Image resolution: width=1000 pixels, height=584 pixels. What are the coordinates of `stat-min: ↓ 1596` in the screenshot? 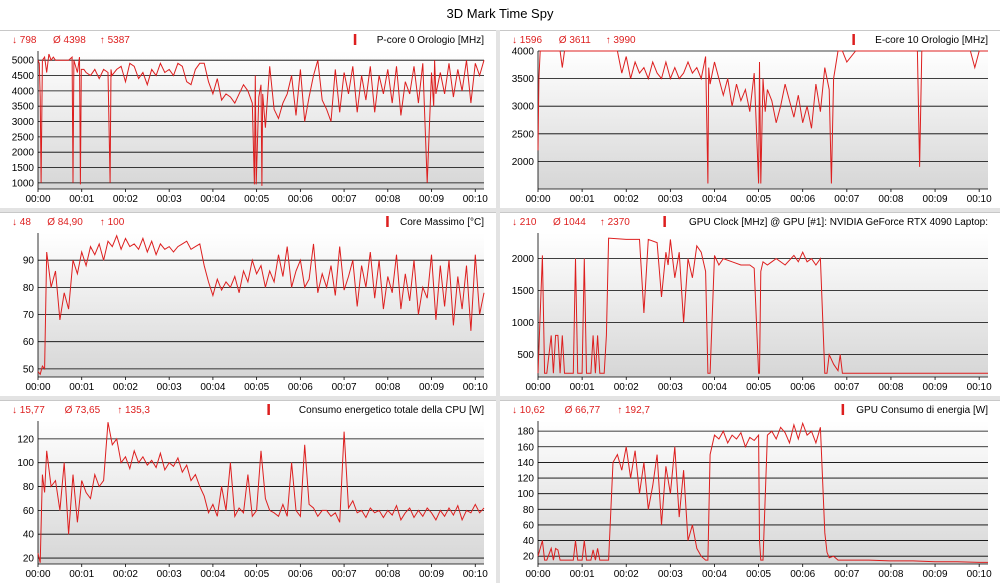 It's located at (527, 40).